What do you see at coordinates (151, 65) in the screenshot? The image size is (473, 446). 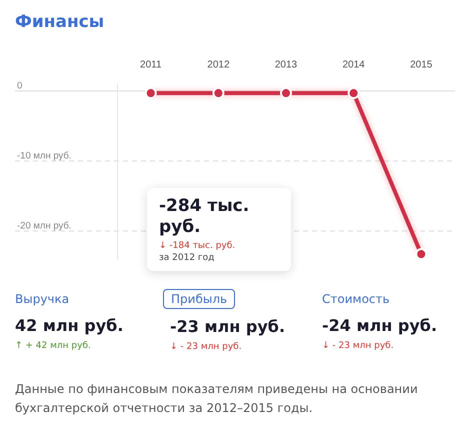 I see `x-tick-label: 2011` at bounding box center [151, 65].